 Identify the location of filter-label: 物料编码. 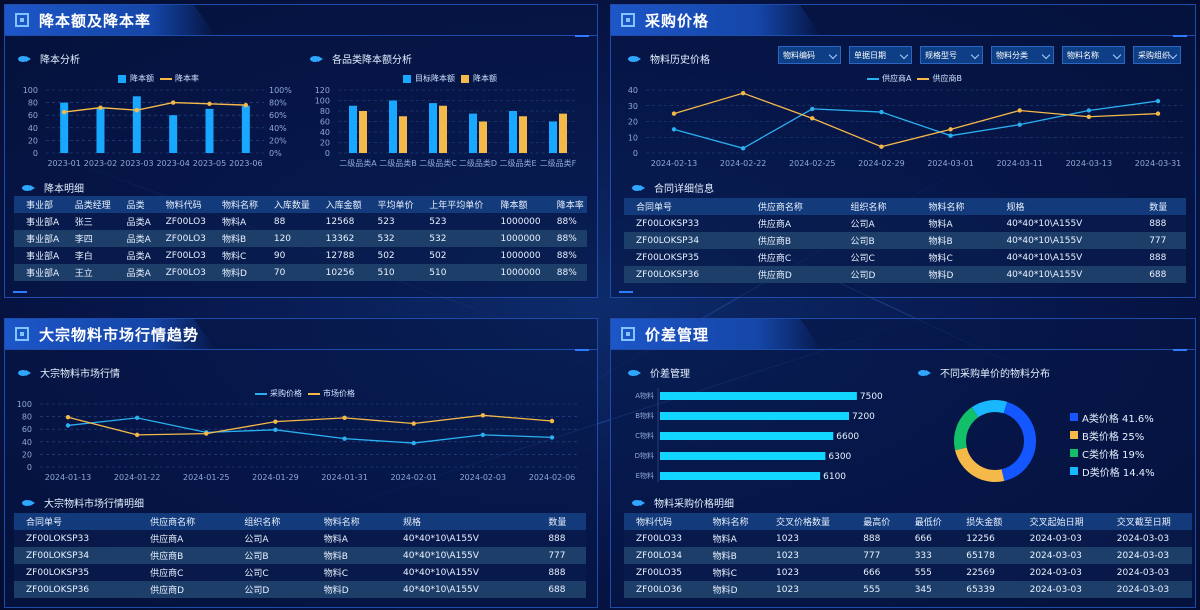
(799, 55).